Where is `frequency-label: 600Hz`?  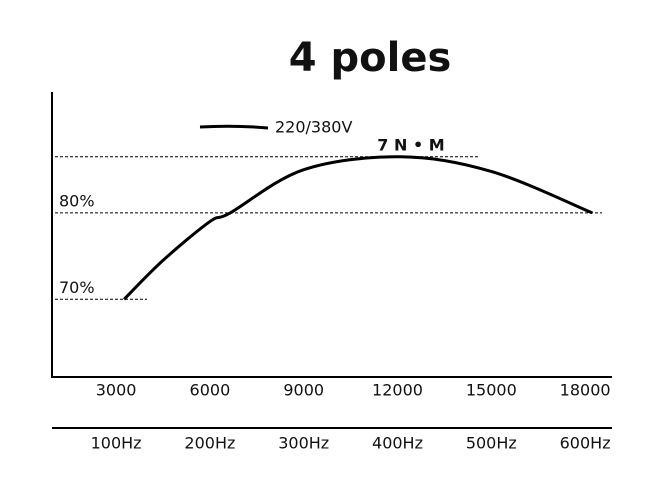 frequency-label: 600Hz is located at coordinates (585, 443).